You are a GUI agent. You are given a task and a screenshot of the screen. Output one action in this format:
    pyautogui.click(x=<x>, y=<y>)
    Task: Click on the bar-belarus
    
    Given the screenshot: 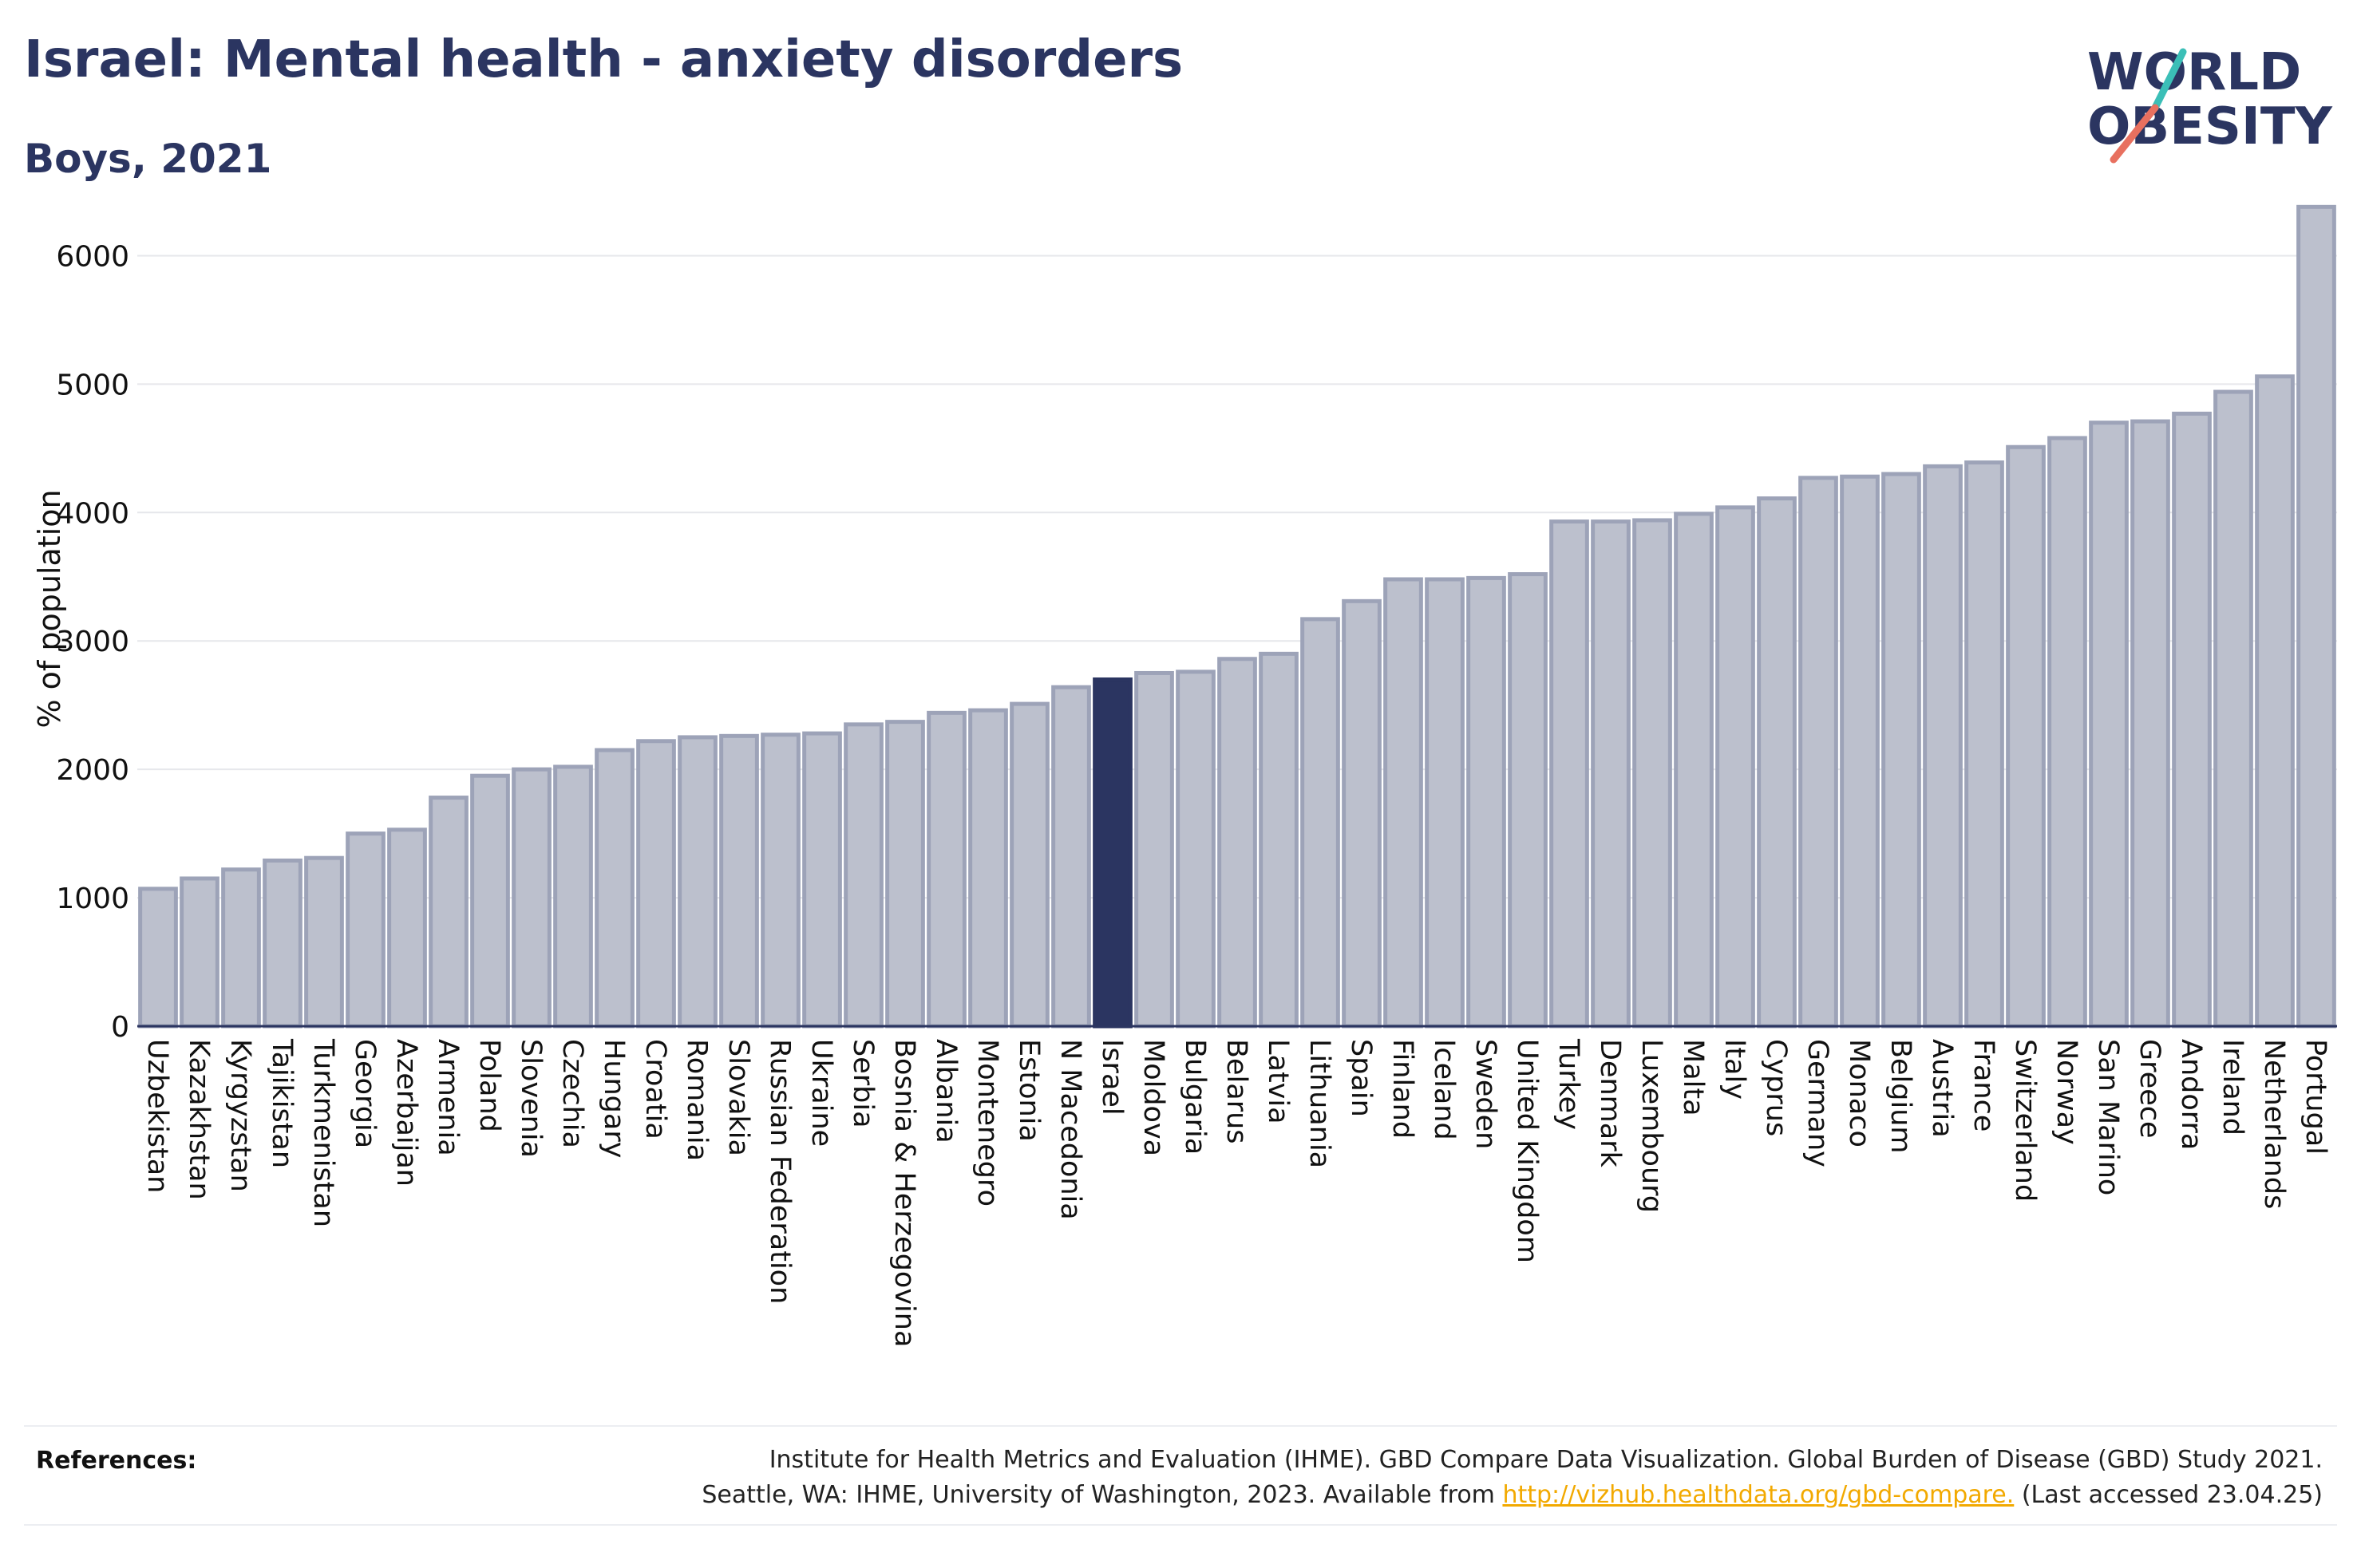 What is the action you would take?
    pyautogui.click(x=1237, y=843)
    